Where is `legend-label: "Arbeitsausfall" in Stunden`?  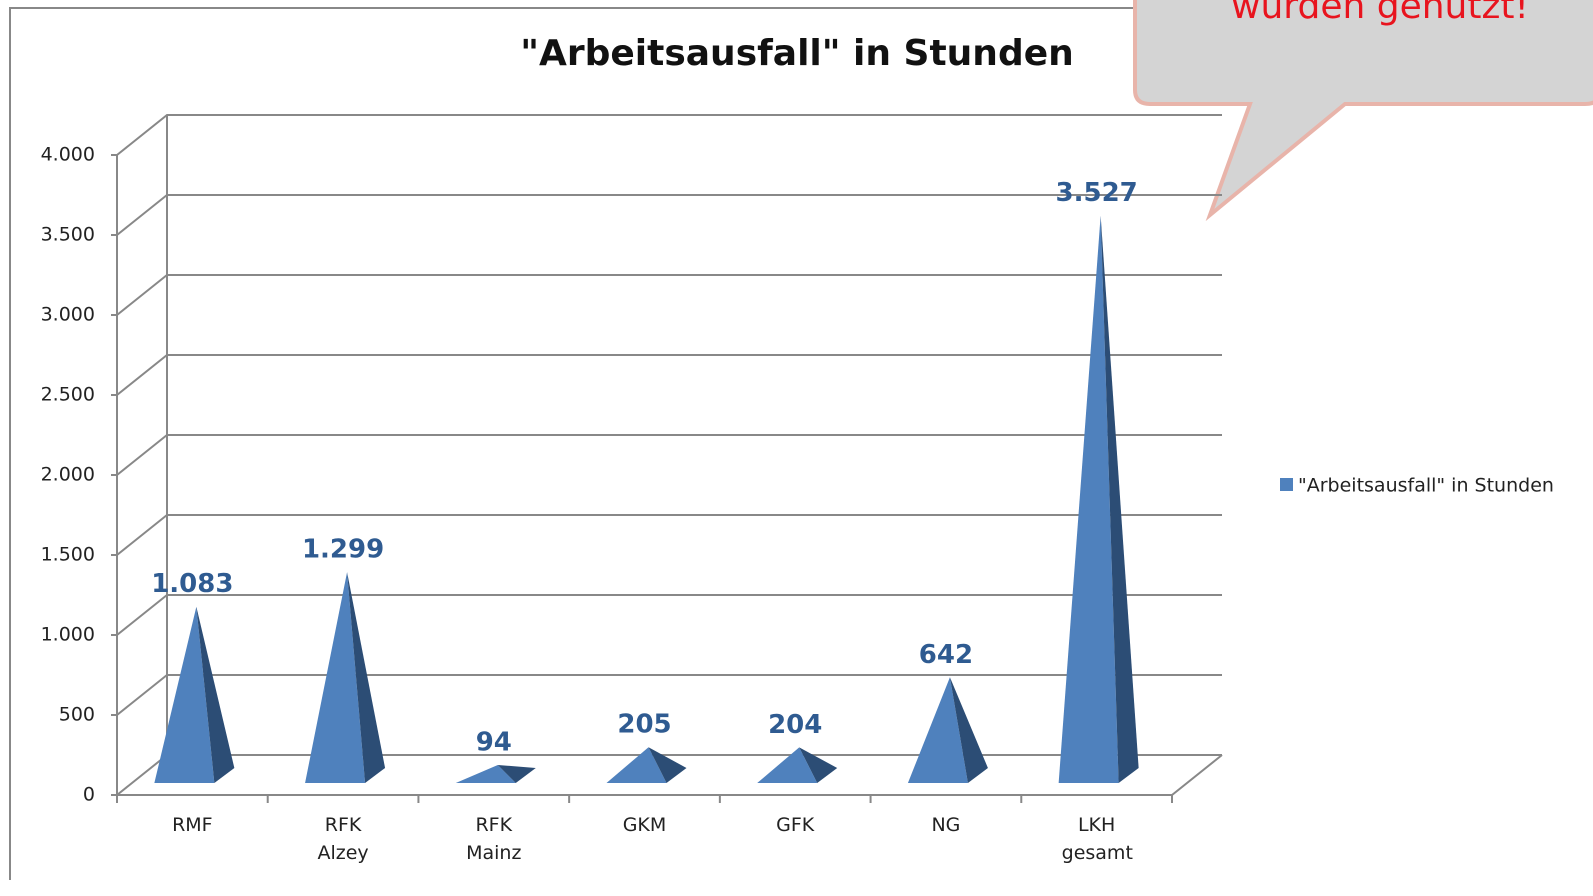
legend-label: "Arbeitsausfall" in Stunden is located at coordinates (1426, 486).